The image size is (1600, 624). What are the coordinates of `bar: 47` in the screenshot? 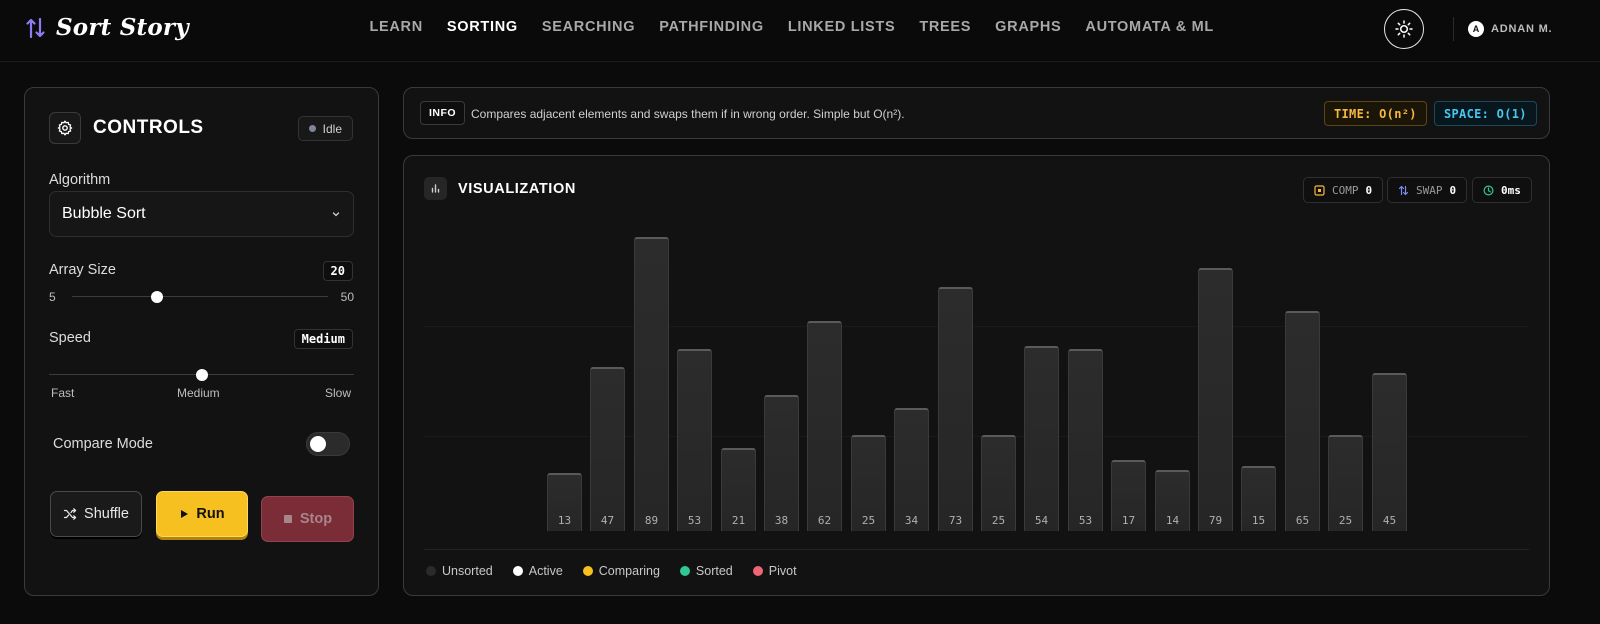 It's located at (607, 449).